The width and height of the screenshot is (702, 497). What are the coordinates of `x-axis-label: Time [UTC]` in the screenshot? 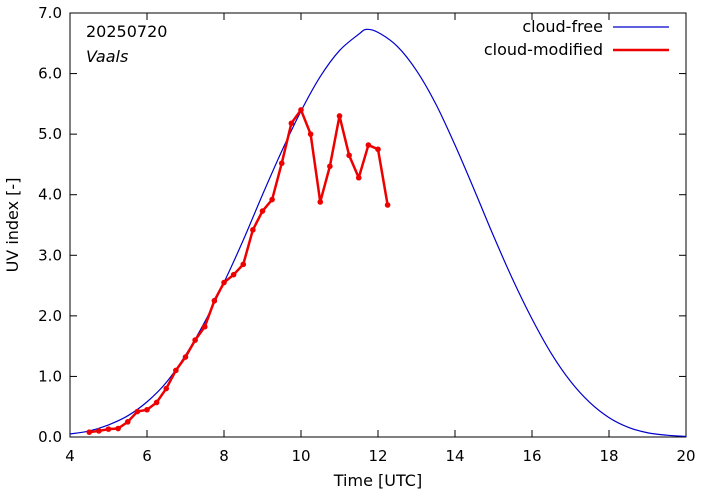 It's located at (377, 480).